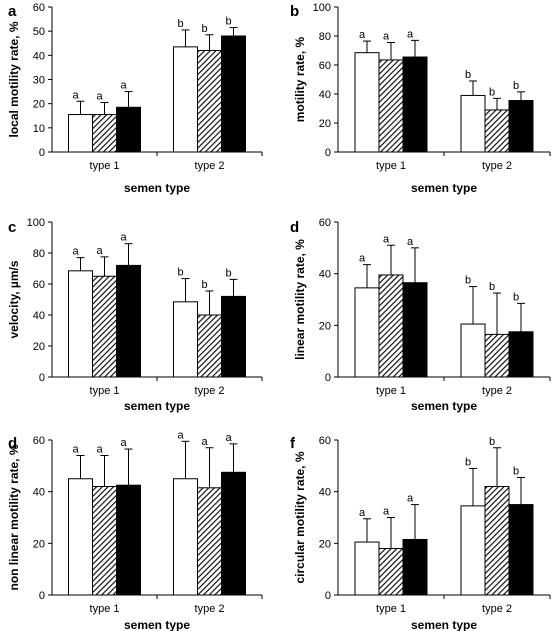  Describe the element at coordinates (293, 443) in the screenshot. I see `panel-label: f` at that location.